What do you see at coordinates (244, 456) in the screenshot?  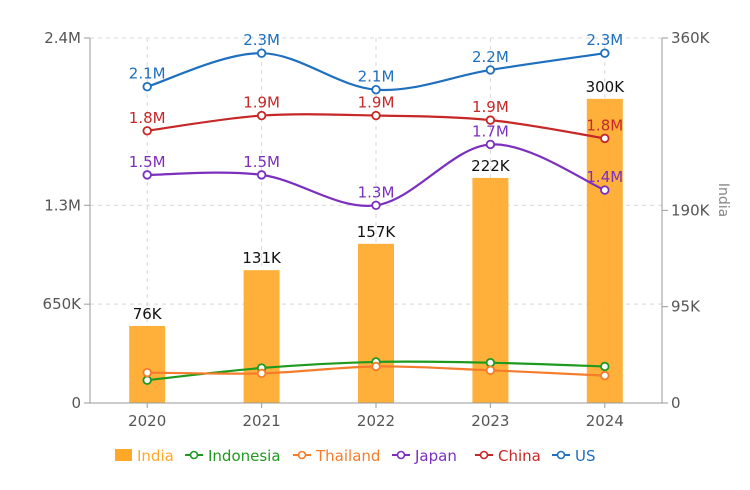 I see `indonesia-legend-label: Indonesia` at bounding box center [244, 456].